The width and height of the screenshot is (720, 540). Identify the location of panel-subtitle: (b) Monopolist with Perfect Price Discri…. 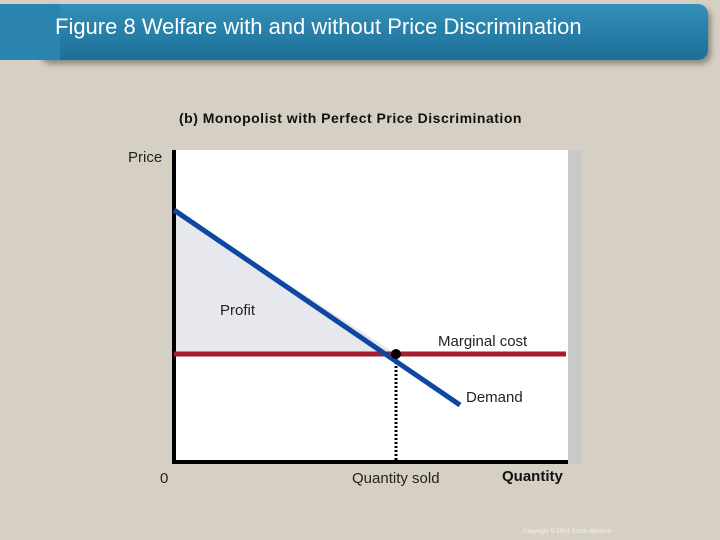
(350, 118).